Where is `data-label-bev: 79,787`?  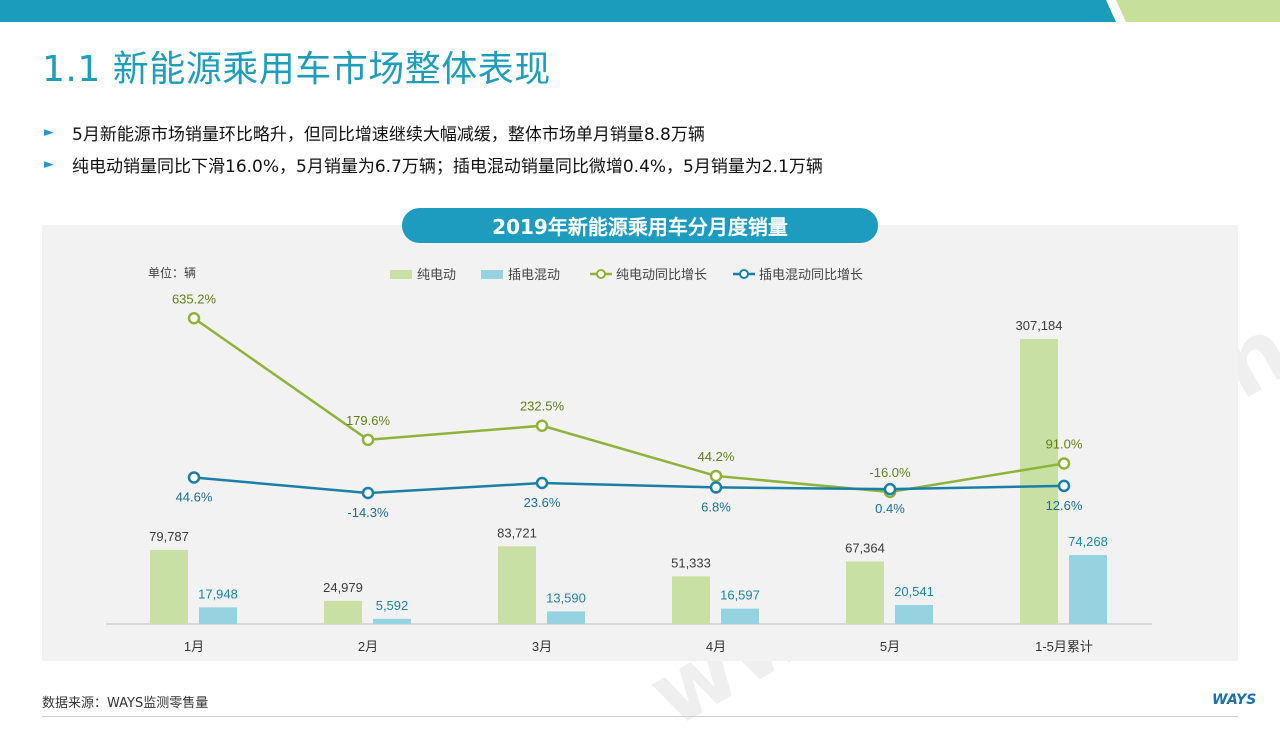 data-label-bev: 79,787 is located at coordinates (169, 536).